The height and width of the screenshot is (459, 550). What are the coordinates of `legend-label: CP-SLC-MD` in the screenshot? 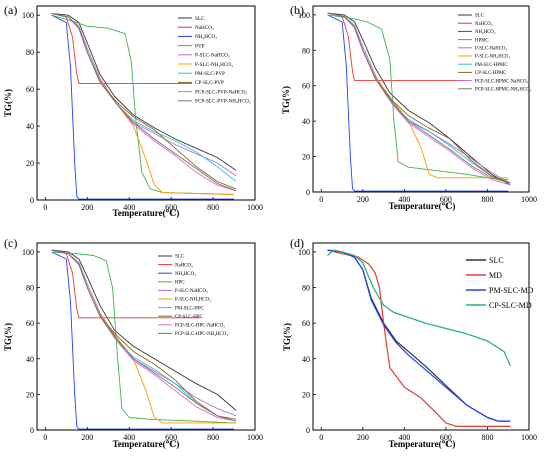 It's located at (510, 305).